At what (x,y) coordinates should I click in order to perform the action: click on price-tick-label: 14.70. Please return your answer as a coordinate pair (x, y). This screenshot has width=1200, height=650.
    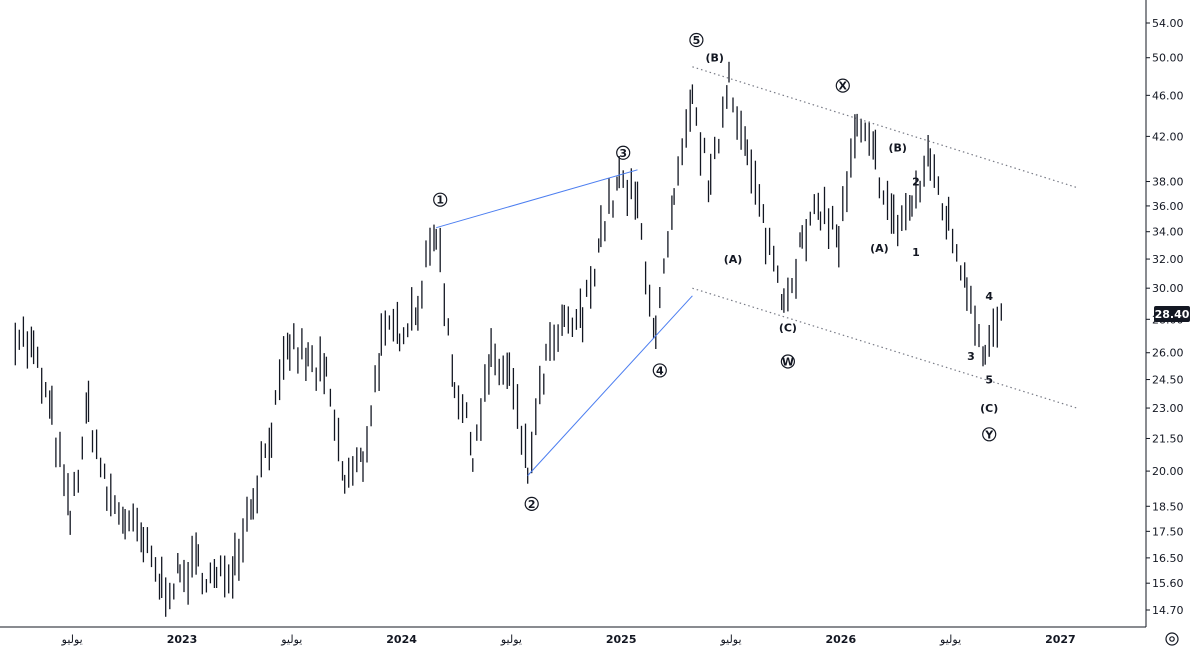
    Looking at the image, I should click on (1168, 610).